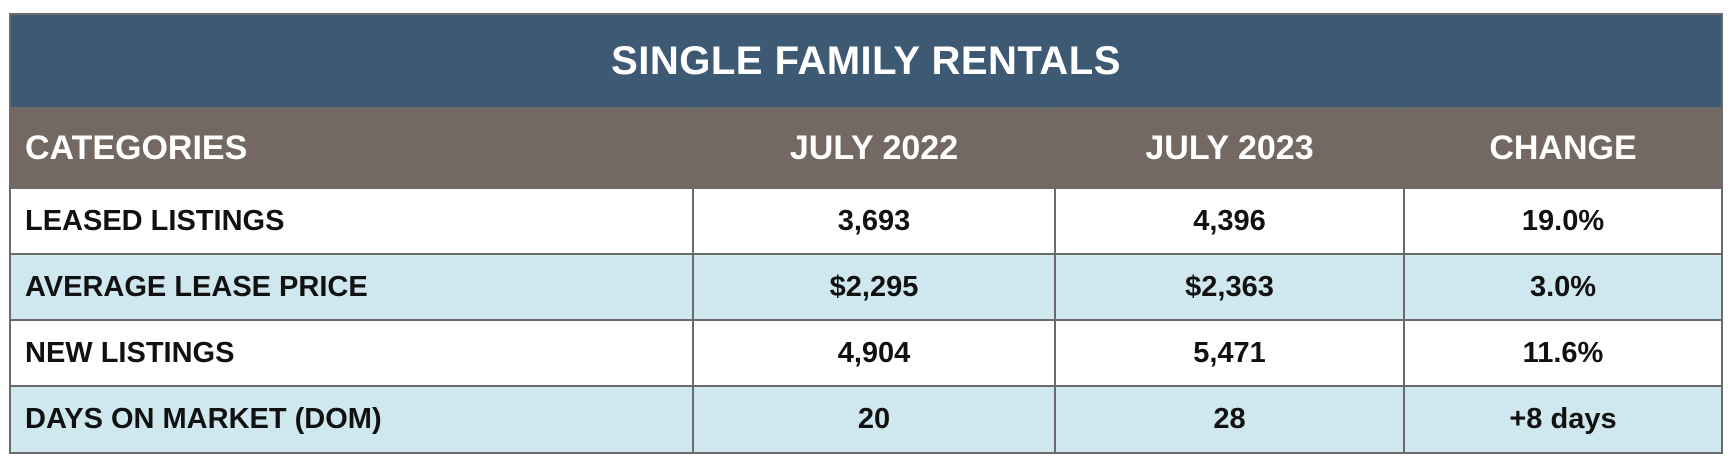 The width and height of the screenshot is (1734, 466). Describe the element at coordinates (873, 418) in the screenshot. I see `cell-july-2022: 20` at that location.